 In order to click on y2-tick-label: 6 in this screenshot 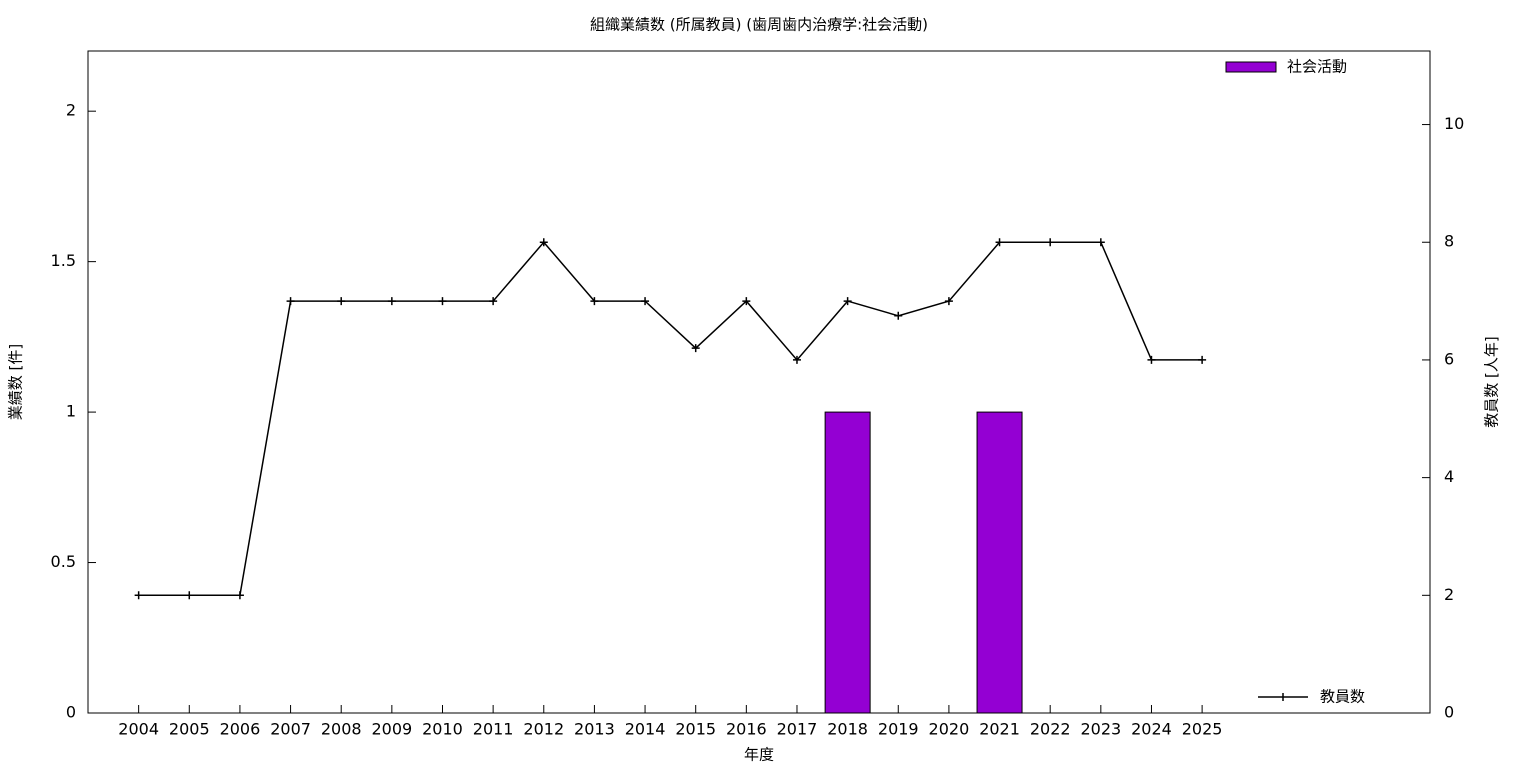, I will do `click(1449, 358)`.